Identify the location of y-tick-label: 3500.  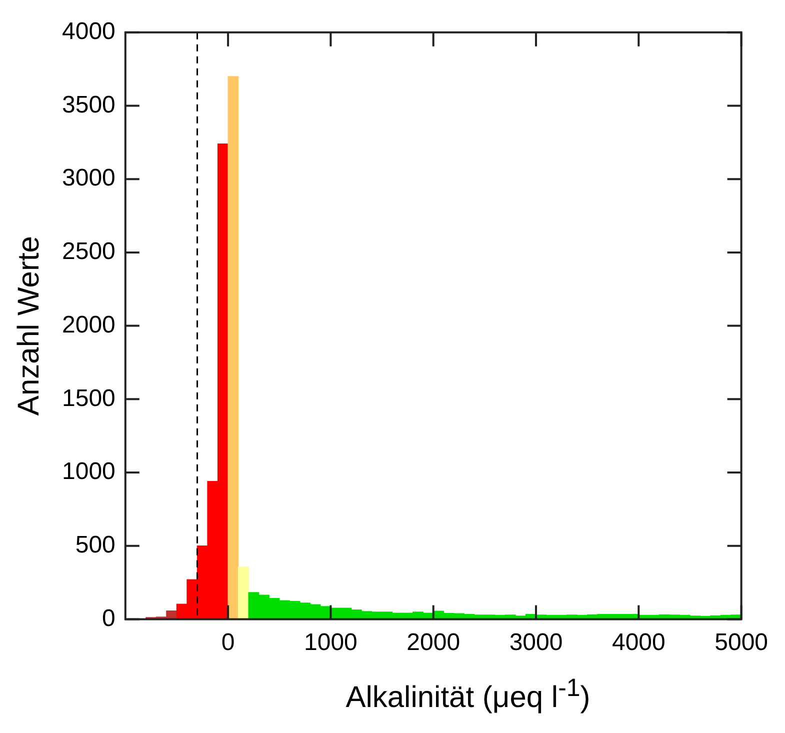
(89, 104).